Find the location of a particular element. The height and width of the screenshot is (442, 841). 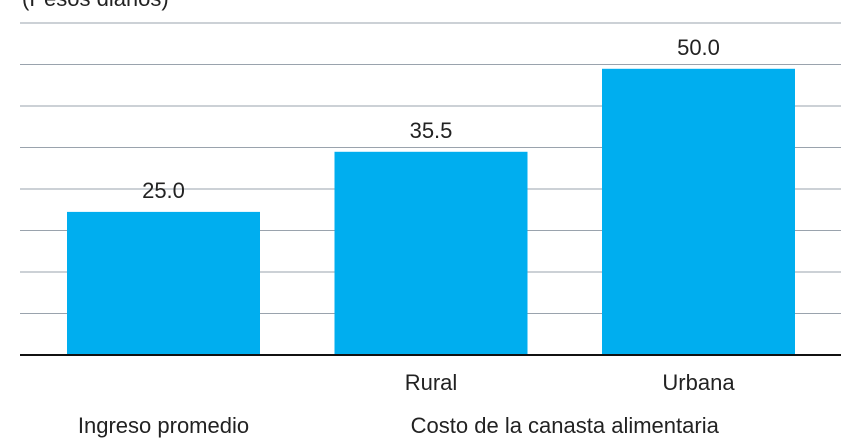

x-tick-label: Rural is located at coordinates (431, 382).